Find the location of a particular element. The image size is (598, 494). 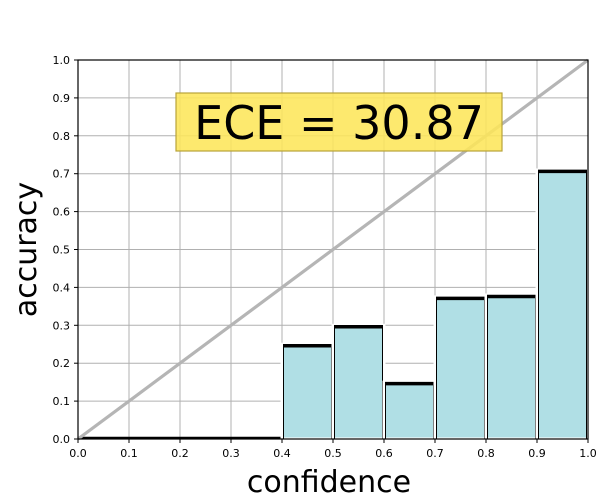

y-tick-label: 0.0 is located at coordinates (62, 439).